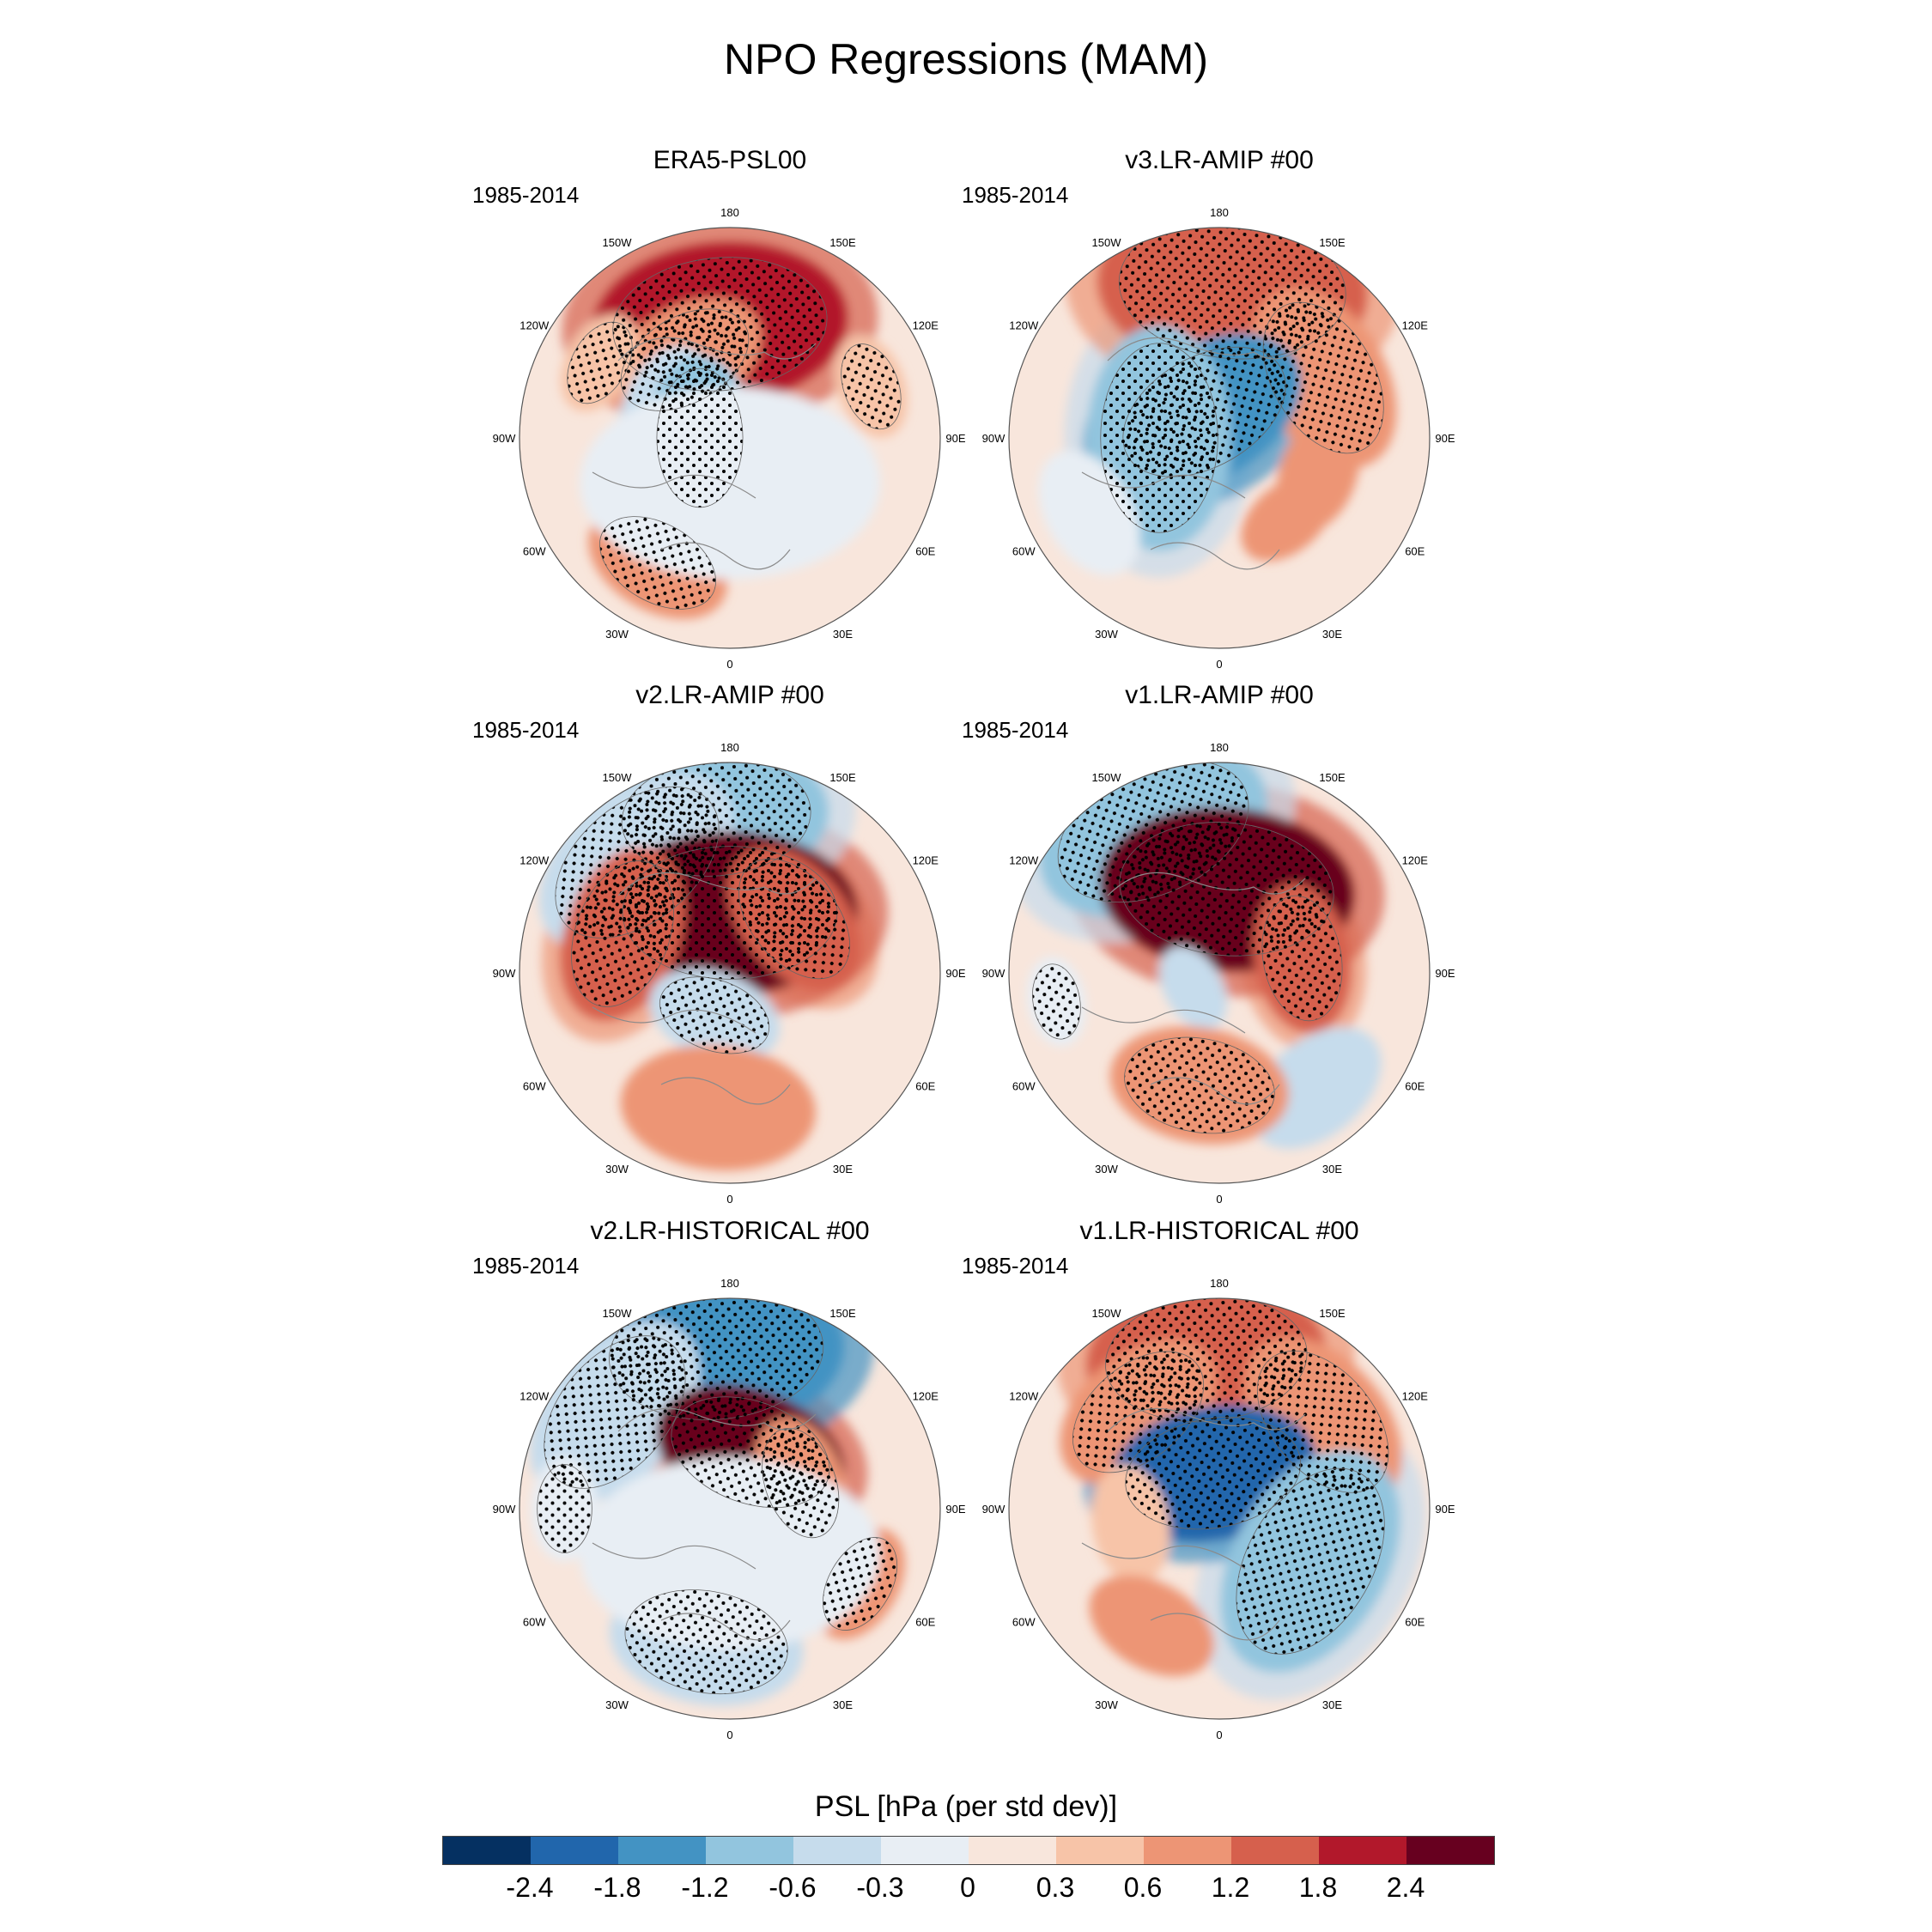 This screenshot has width=1932, height=1932. I want to click on colorbar-tick-label: -0.6, so click(793, 1887).